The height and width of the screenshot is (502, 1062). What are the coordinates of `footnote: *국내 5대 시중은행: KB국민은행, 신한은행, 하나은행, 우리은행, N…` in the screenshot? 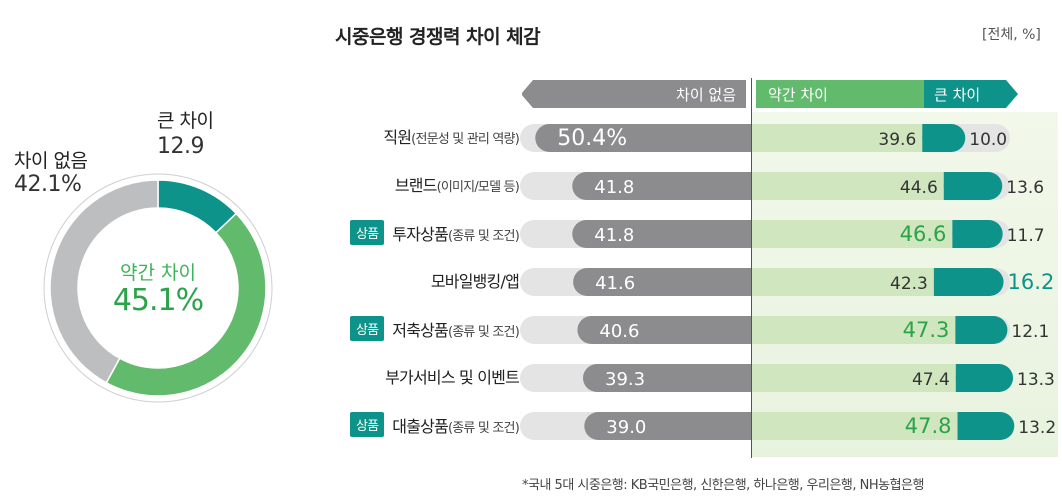 It's located at (723, 485).